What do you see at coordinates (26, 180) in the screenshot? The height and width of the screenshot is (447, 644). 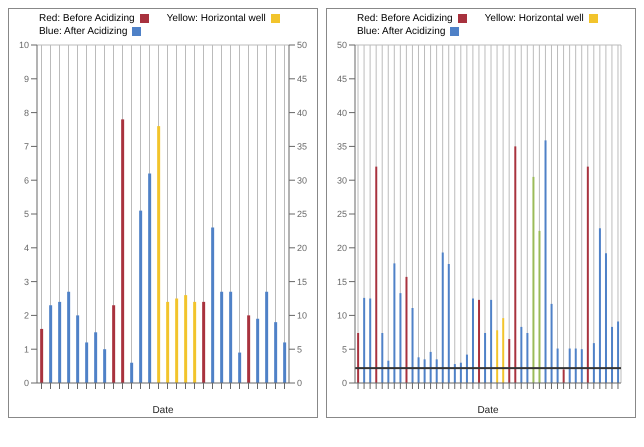 I see `y-tick-label: 6` at bounding box center [26, 180].